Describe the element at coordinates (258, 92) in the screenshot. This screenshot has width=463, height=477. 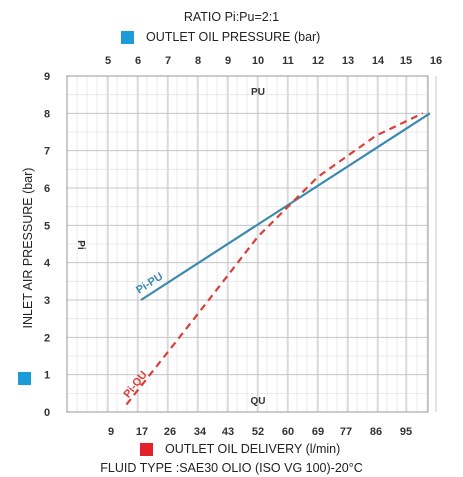
I see `pu-axis-marker: PU` at that location.